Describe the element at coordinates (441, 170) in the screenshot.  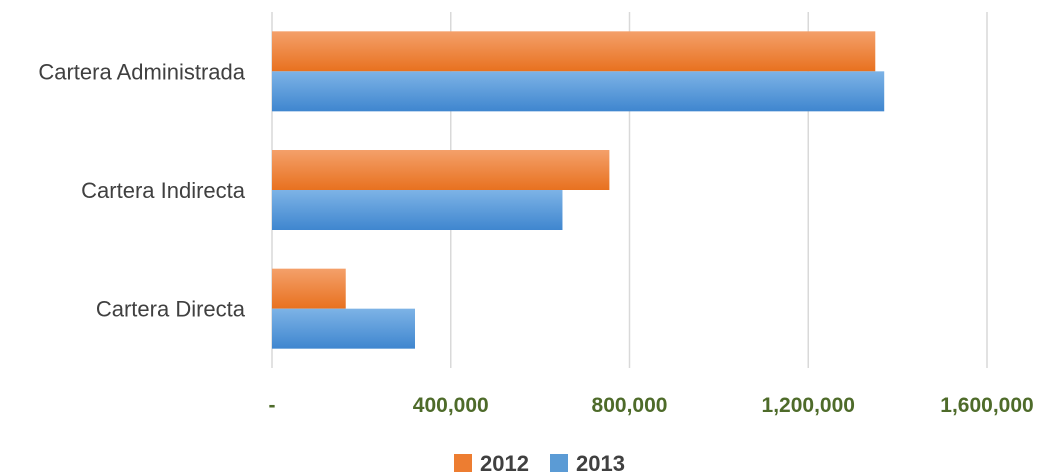
I see `bar-2012-cartera-indirecta` at that location.